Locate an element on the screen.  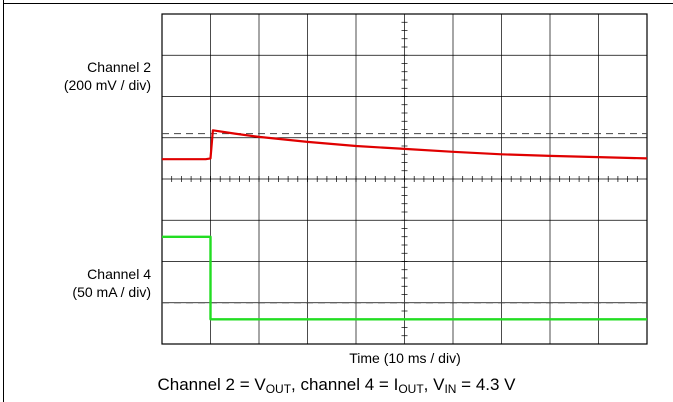
caption-prefix: Channel 2 = V is located at coordinates (211, 384).